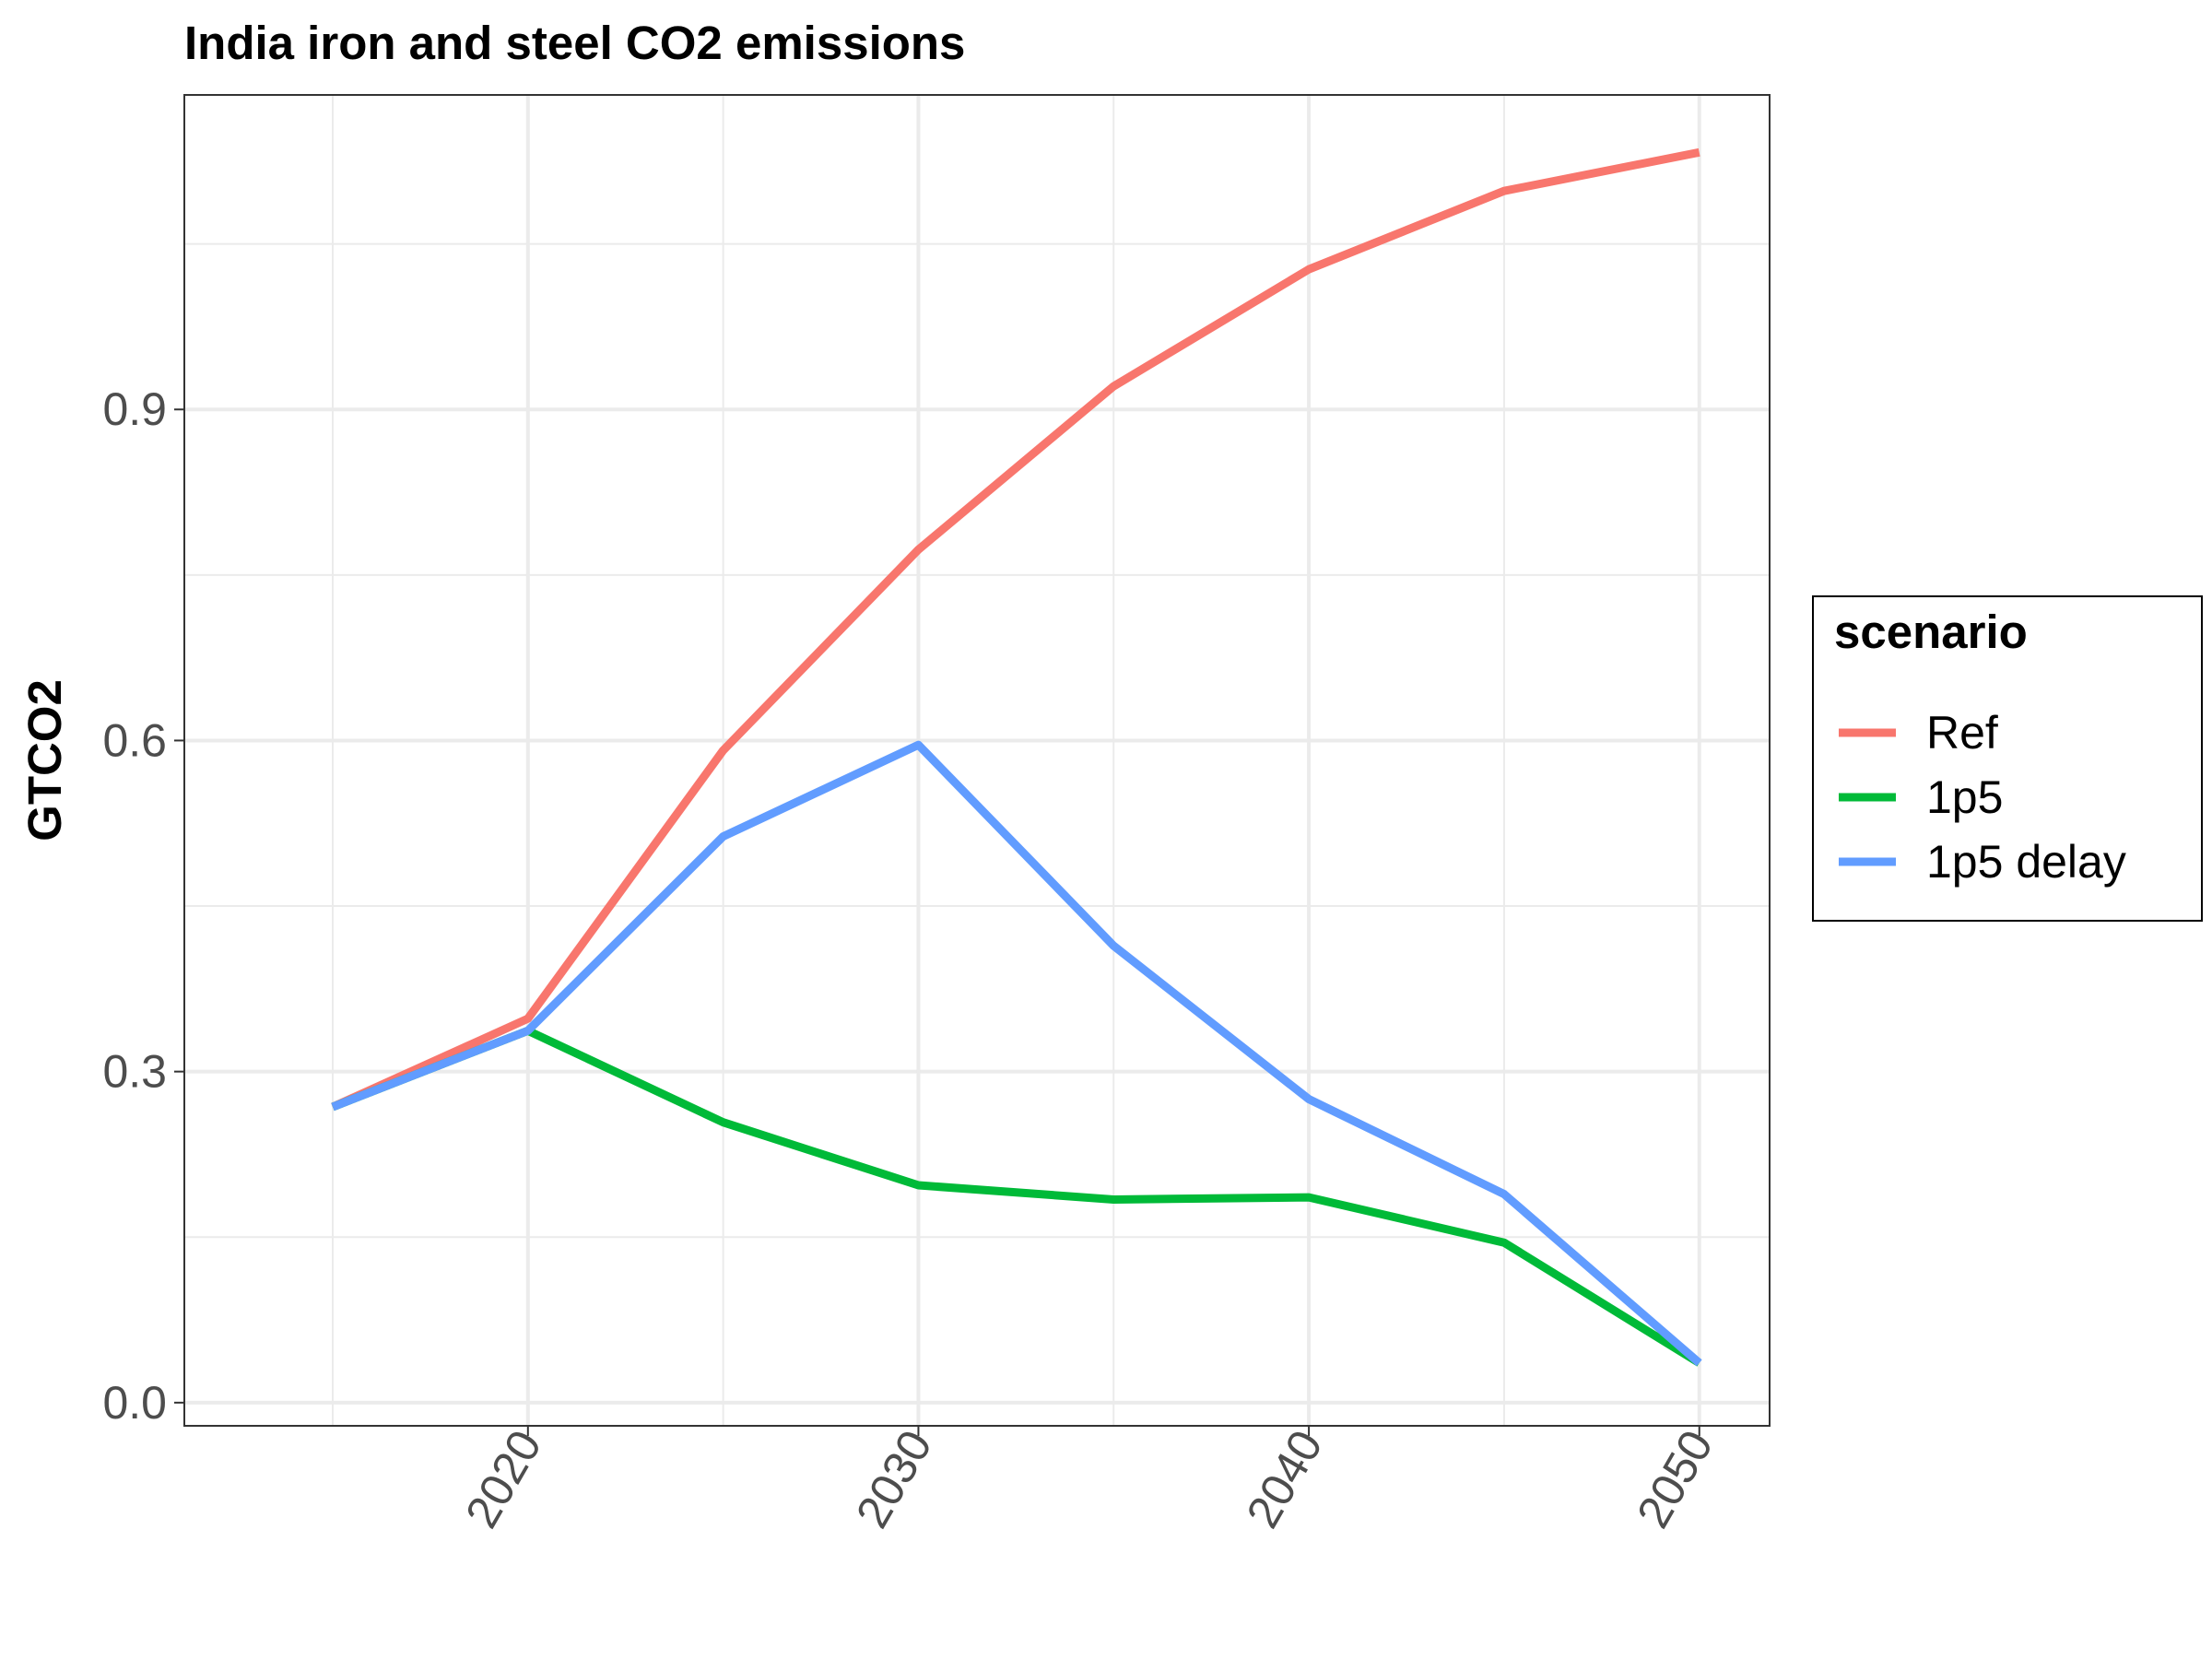  What do you see at coordinates (1016, 1196) in the screenshot?
I see `series-line-1p5` at bounding box center [1016, 1196].